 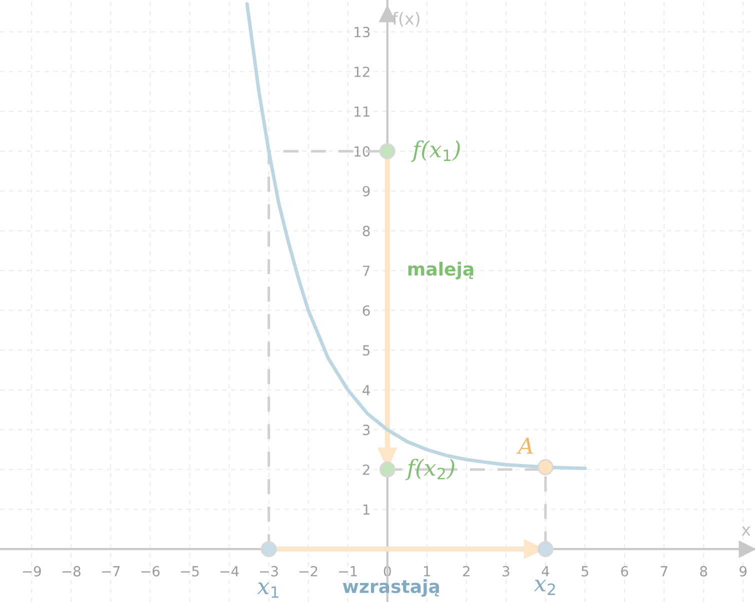 What do you see at coordinates (441, 271) in the screenshot?
I see `annotation: maleją` at bounding box center [441, 271].